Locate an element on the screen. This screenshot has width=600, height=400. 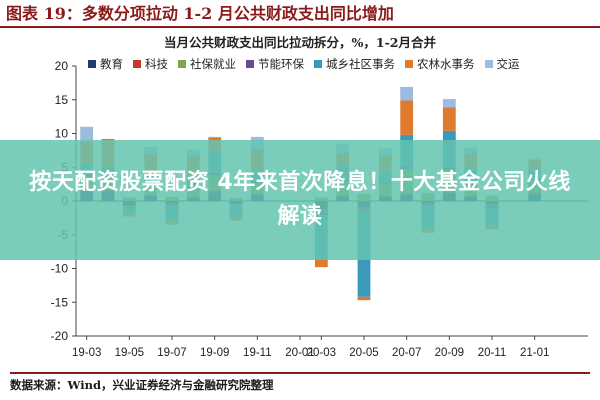
x-tick-label: 20-01 is located at coordinates (299, 353).